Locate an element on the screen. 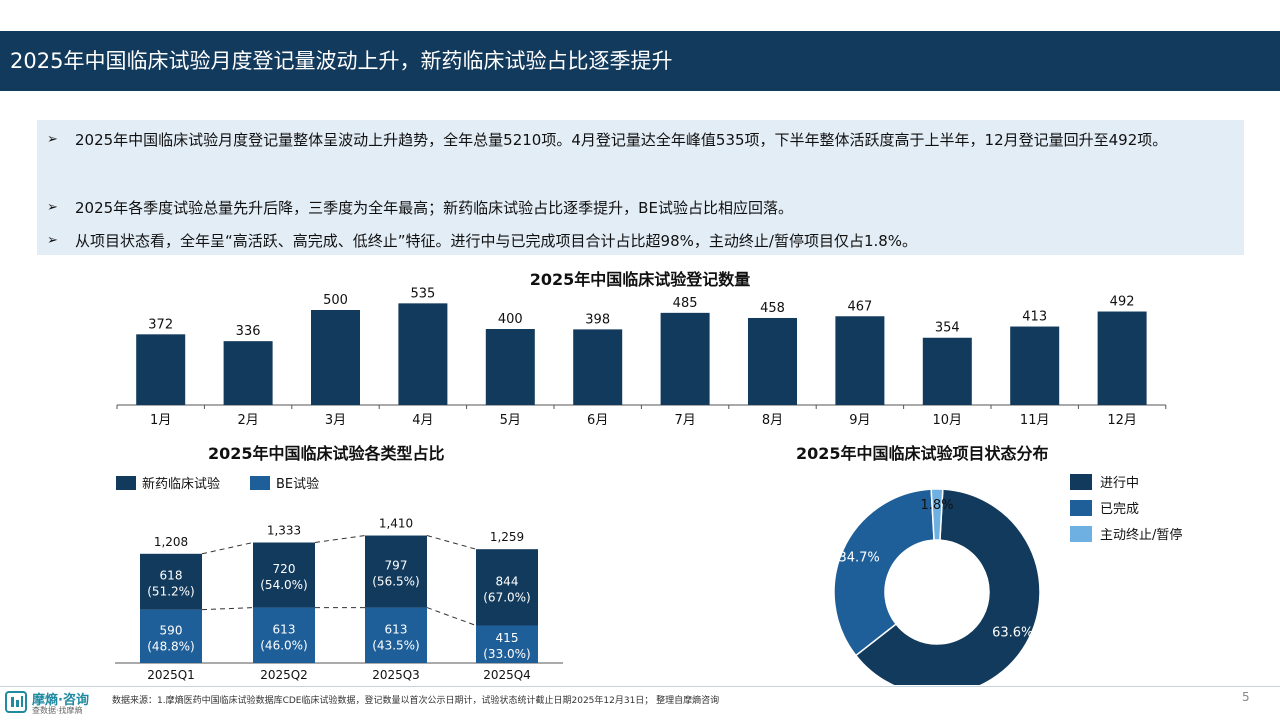  legend-label: BE试验 is located at coordinates (298, 484).